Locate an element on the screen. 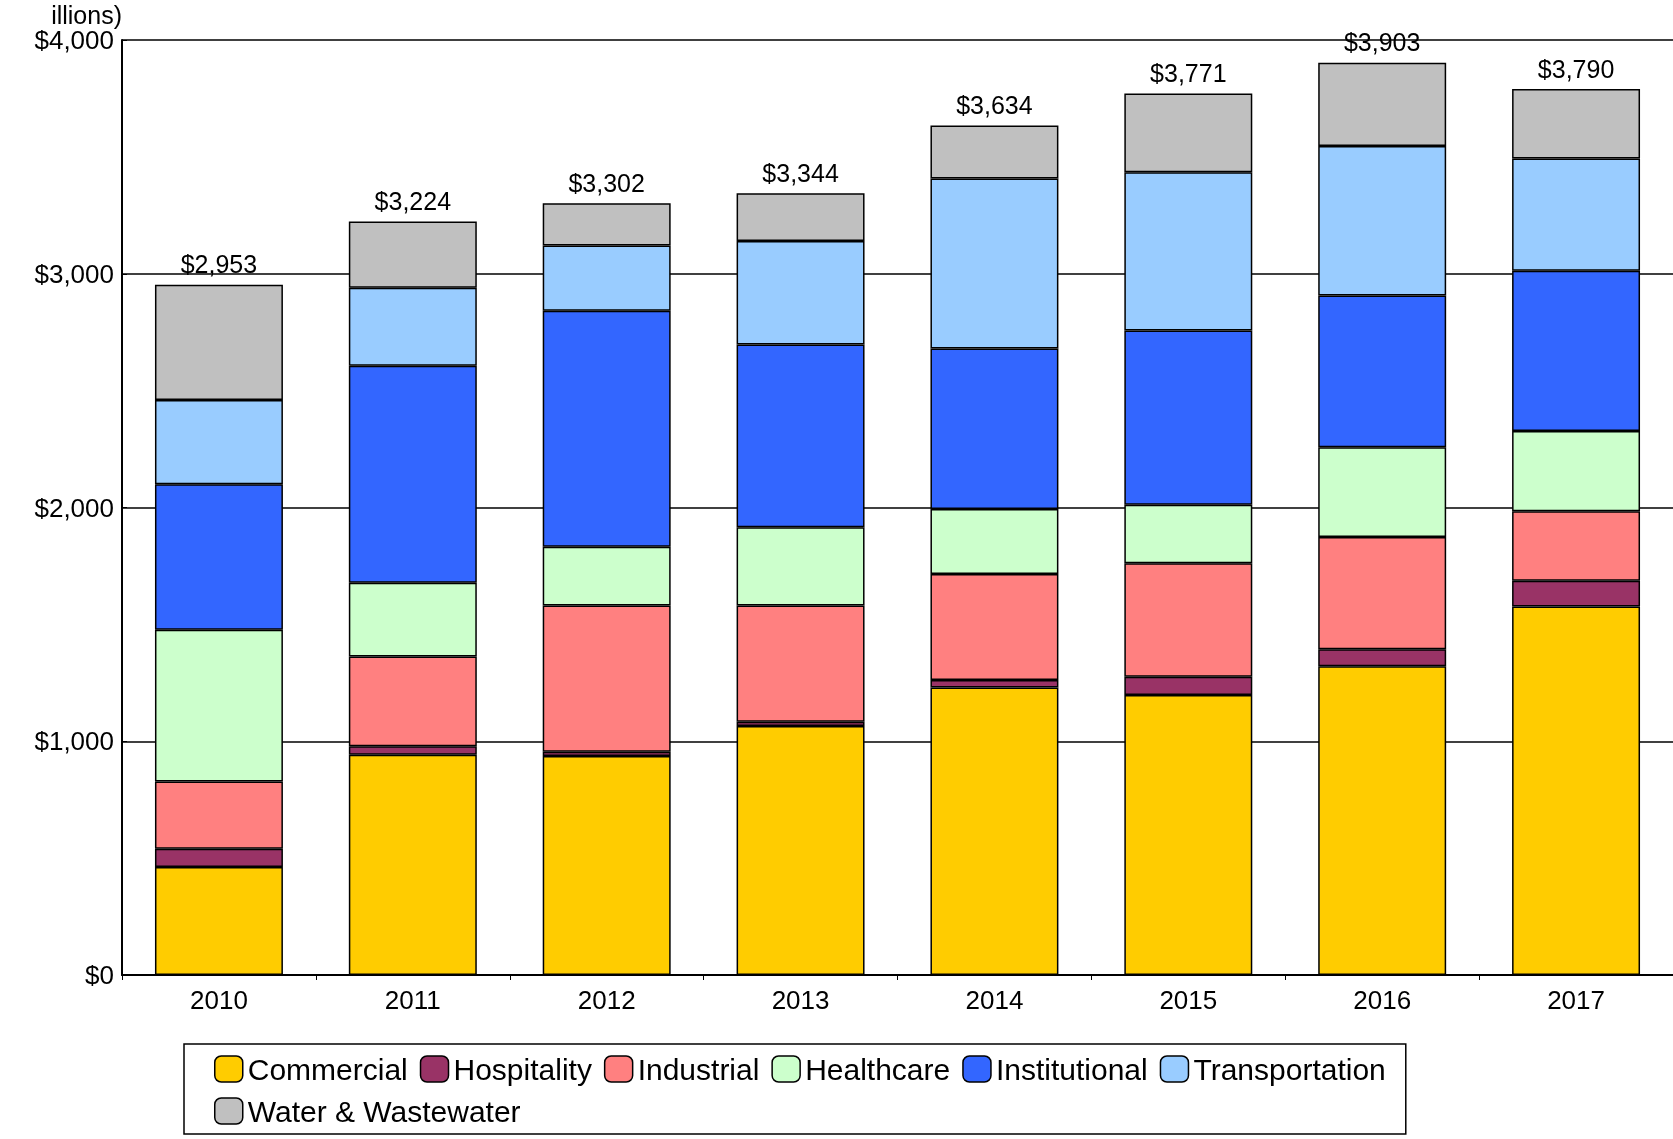 This screenshot has height=1139, width=1673. total-label: $3,771 is located at coordinates (1188, 73).